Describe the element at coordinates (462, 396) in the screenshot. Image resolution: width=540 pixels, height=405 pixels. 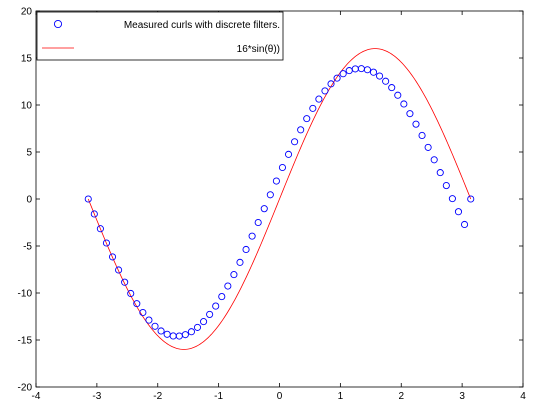
I see `x-tick-label: 3` at that location.